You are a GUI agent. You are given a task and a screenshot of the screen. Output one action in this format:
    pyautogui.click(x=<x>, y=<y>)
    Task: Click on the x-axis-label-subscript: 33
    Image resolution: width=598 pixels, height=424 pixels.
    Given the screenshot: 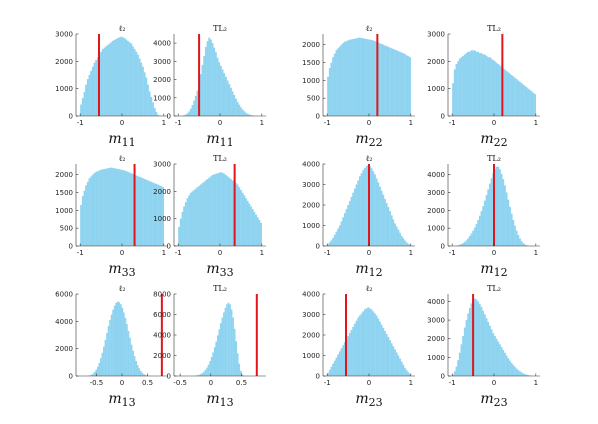 What is the action you would take?
    pyautogui.click(x=129, y=272)
    